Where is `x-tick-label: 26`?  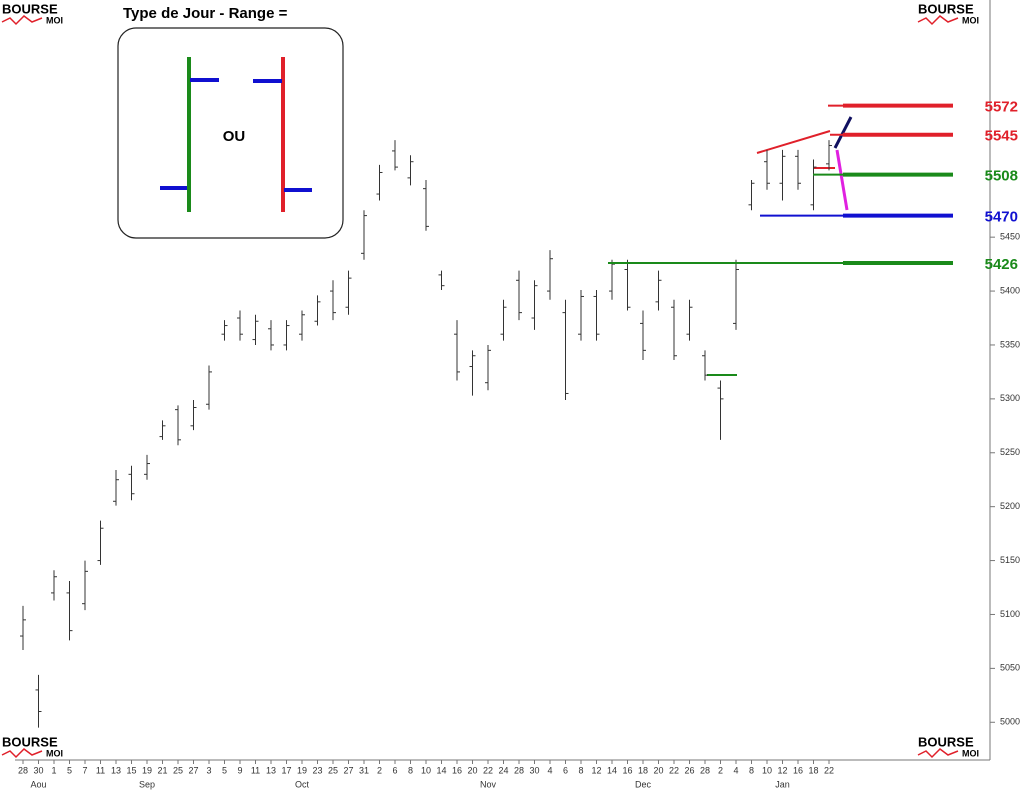 x-tick-label: 26 is located at coordinates (689, 770).